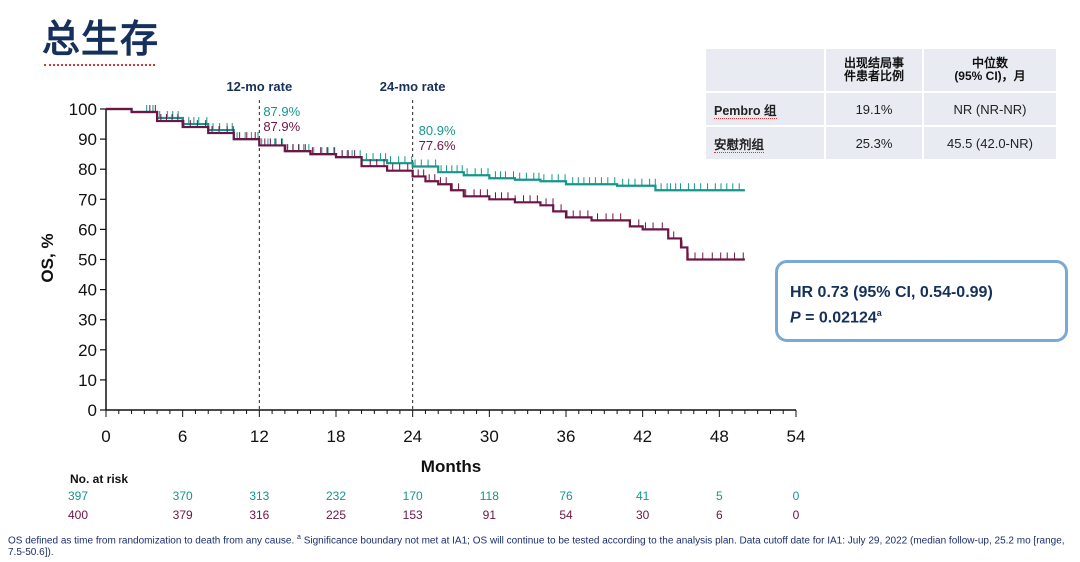  I want to click on at-risk-placebo: 316, so click(259, 515).